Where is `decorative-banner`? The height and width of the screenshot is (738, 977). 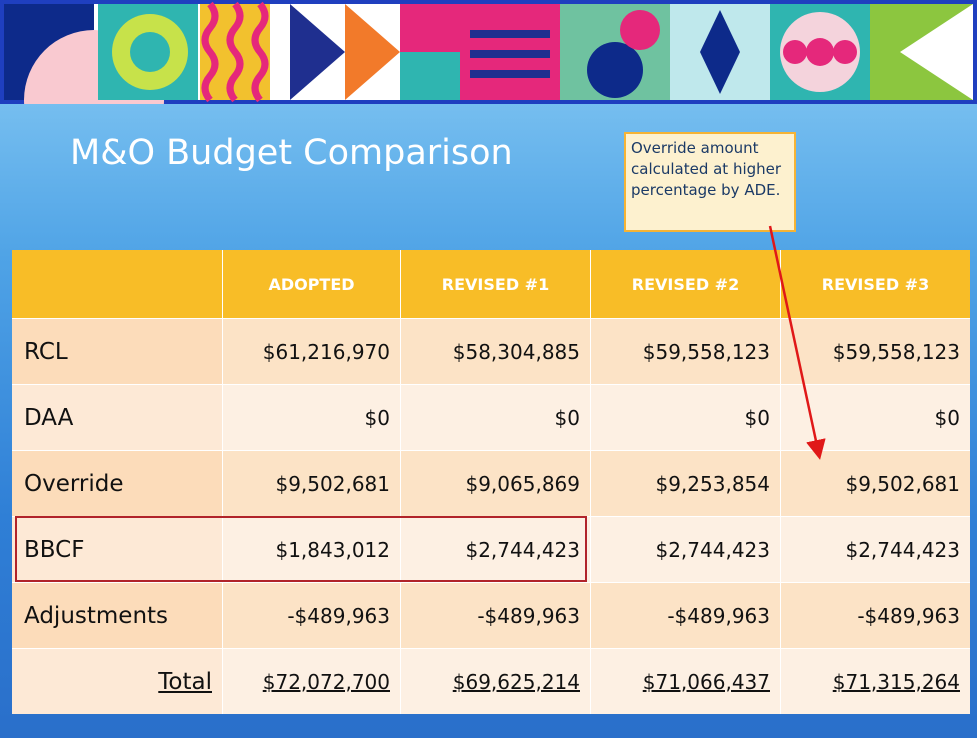 decorative-banner is located at coordinates (488, 52).